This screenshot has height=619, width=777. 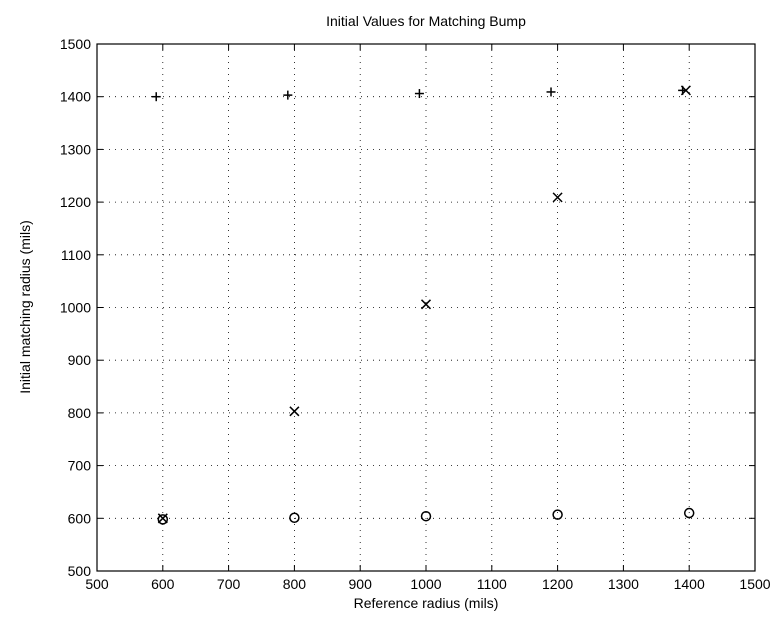 What do you see at coordinates (25, 307) in the screenshot?
I see `y-axis-title: Initial matching radius (mils)` at bounding box center [25, 307].